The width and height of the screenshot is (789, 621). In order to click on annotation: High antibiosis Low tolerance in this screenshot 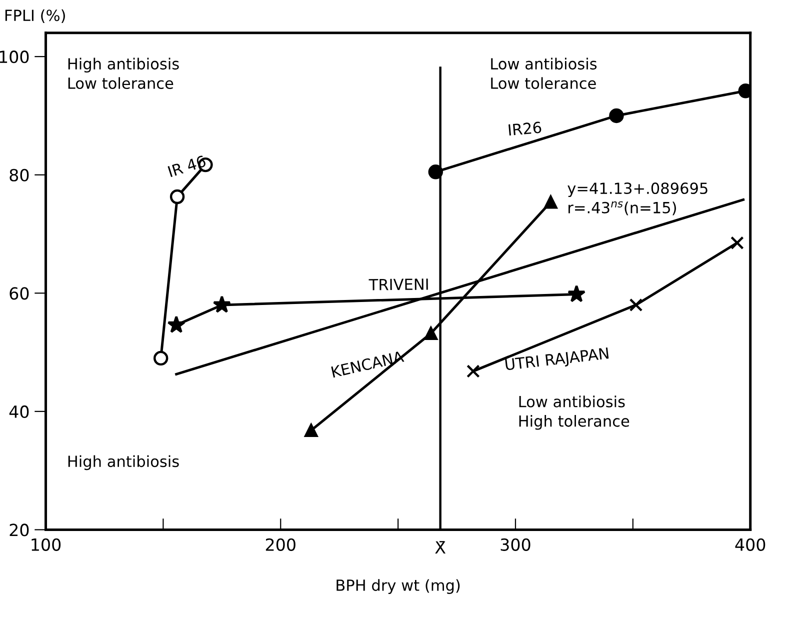, I will do `click(123, 74)`.